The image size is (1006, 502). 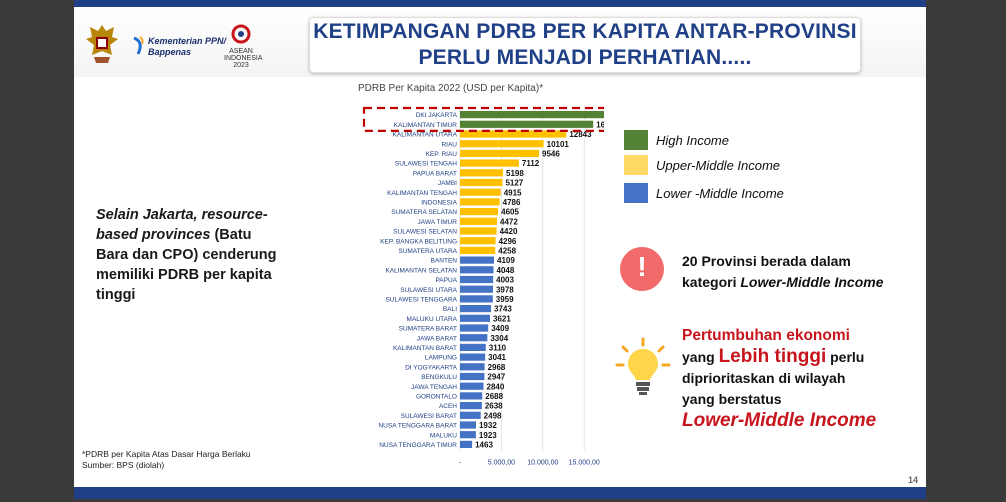 What do you see at coordinates (503, 309) in the screenshot?
I see `bar-value-label: 3743` at bounding box center [503, 309].